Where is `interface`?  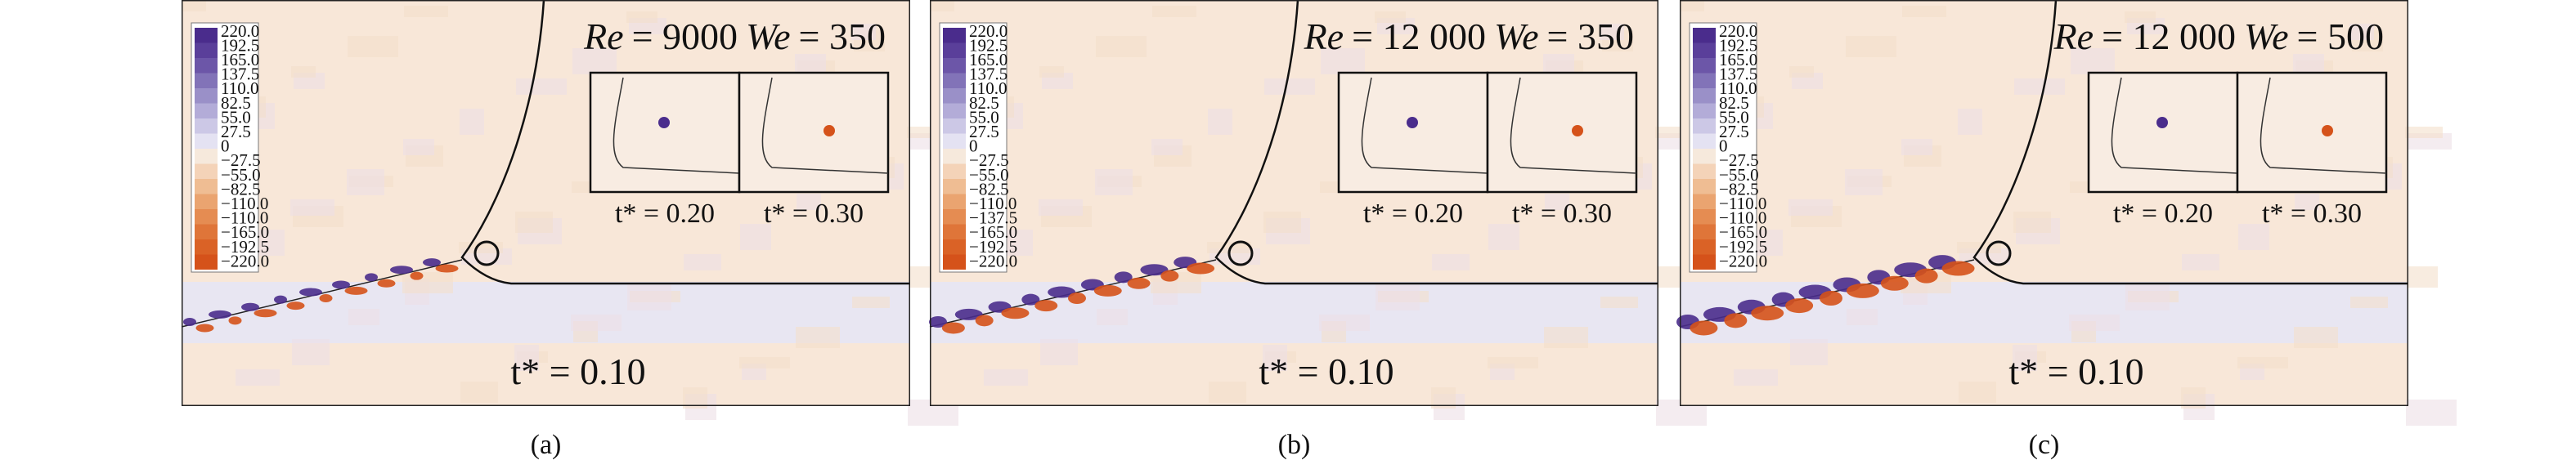 interface is located at coordinates (685, 142).